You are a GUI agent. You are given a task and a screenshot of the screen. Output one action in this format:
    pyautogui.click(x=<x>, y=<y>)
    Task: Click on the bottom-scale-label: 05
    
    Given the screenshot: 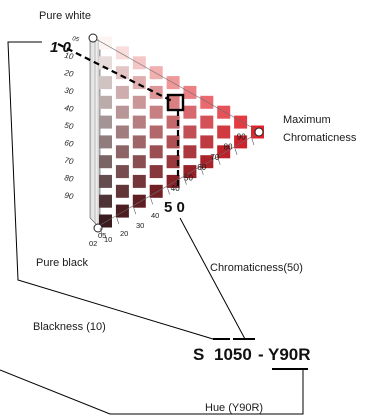 What is the action you would take?
    pyautogui.click(x=102, y=235)
    